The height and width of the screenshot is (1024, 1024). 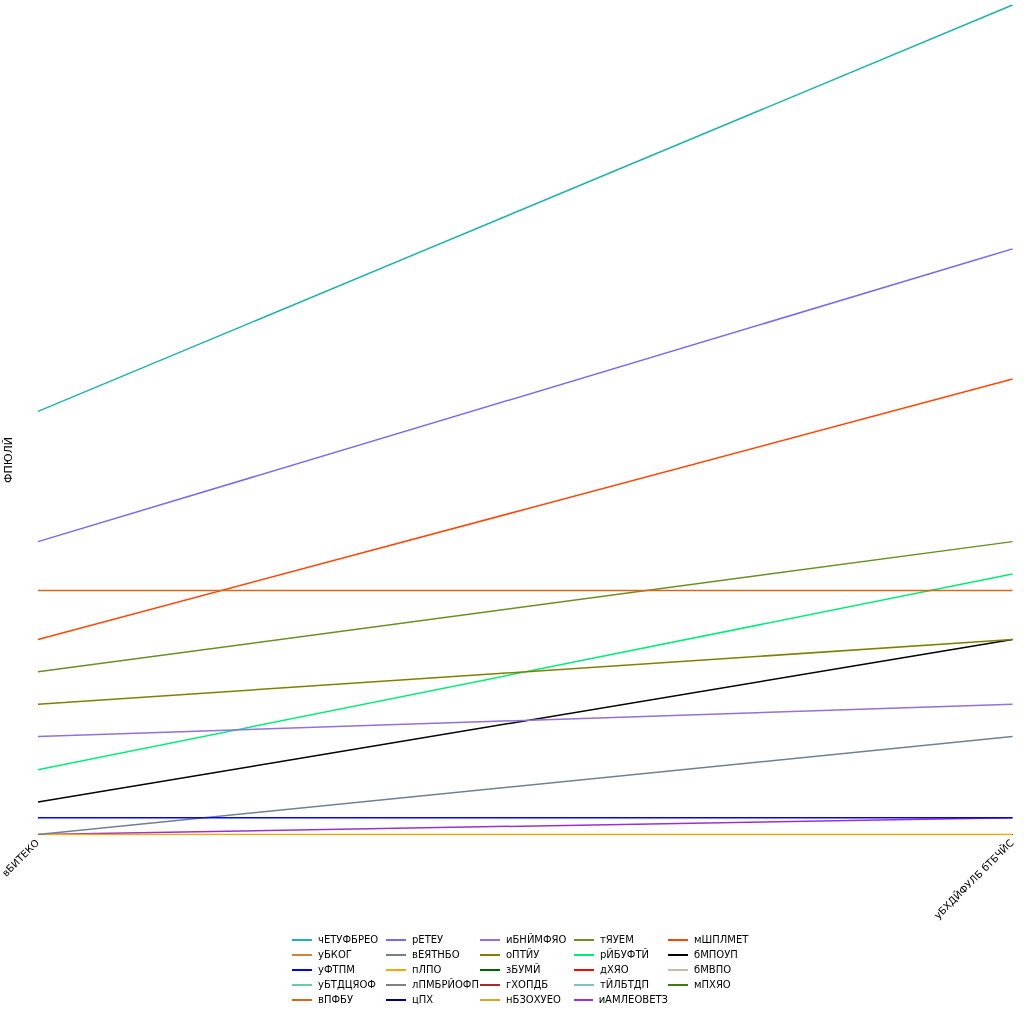 I want to click on legend-label: мШПЛМЕТ, so click(x=721, y=939).